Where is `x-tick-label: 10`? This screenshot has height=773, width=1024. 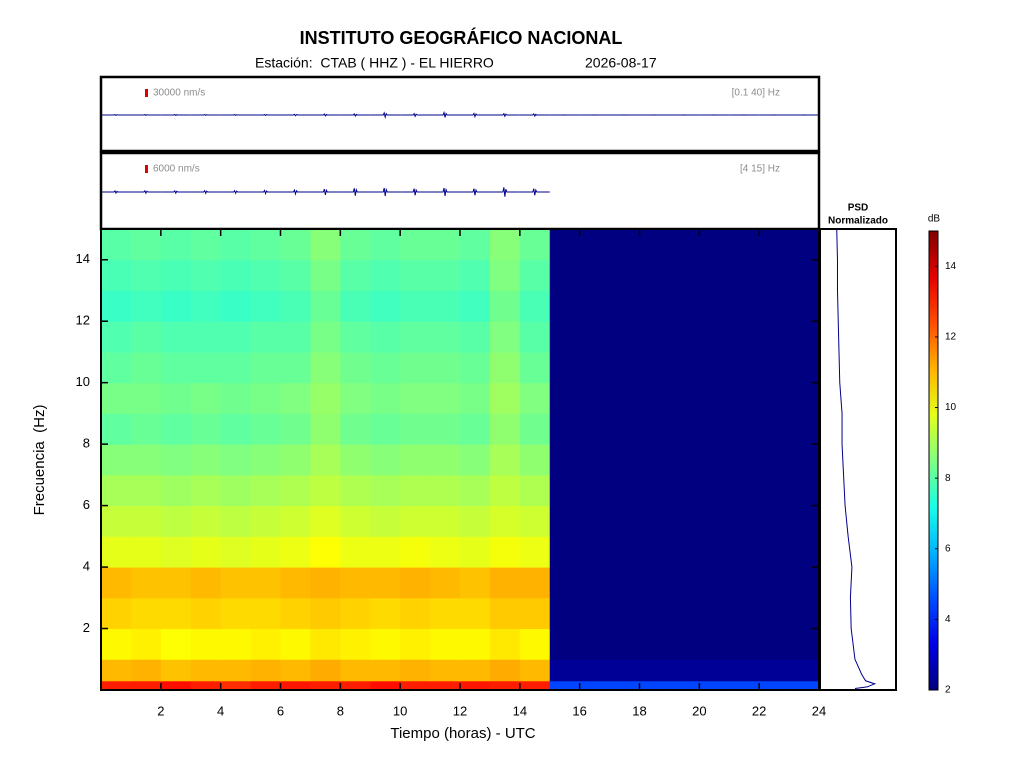 x-tick-label: 10 is located at coordinates (400, 710).